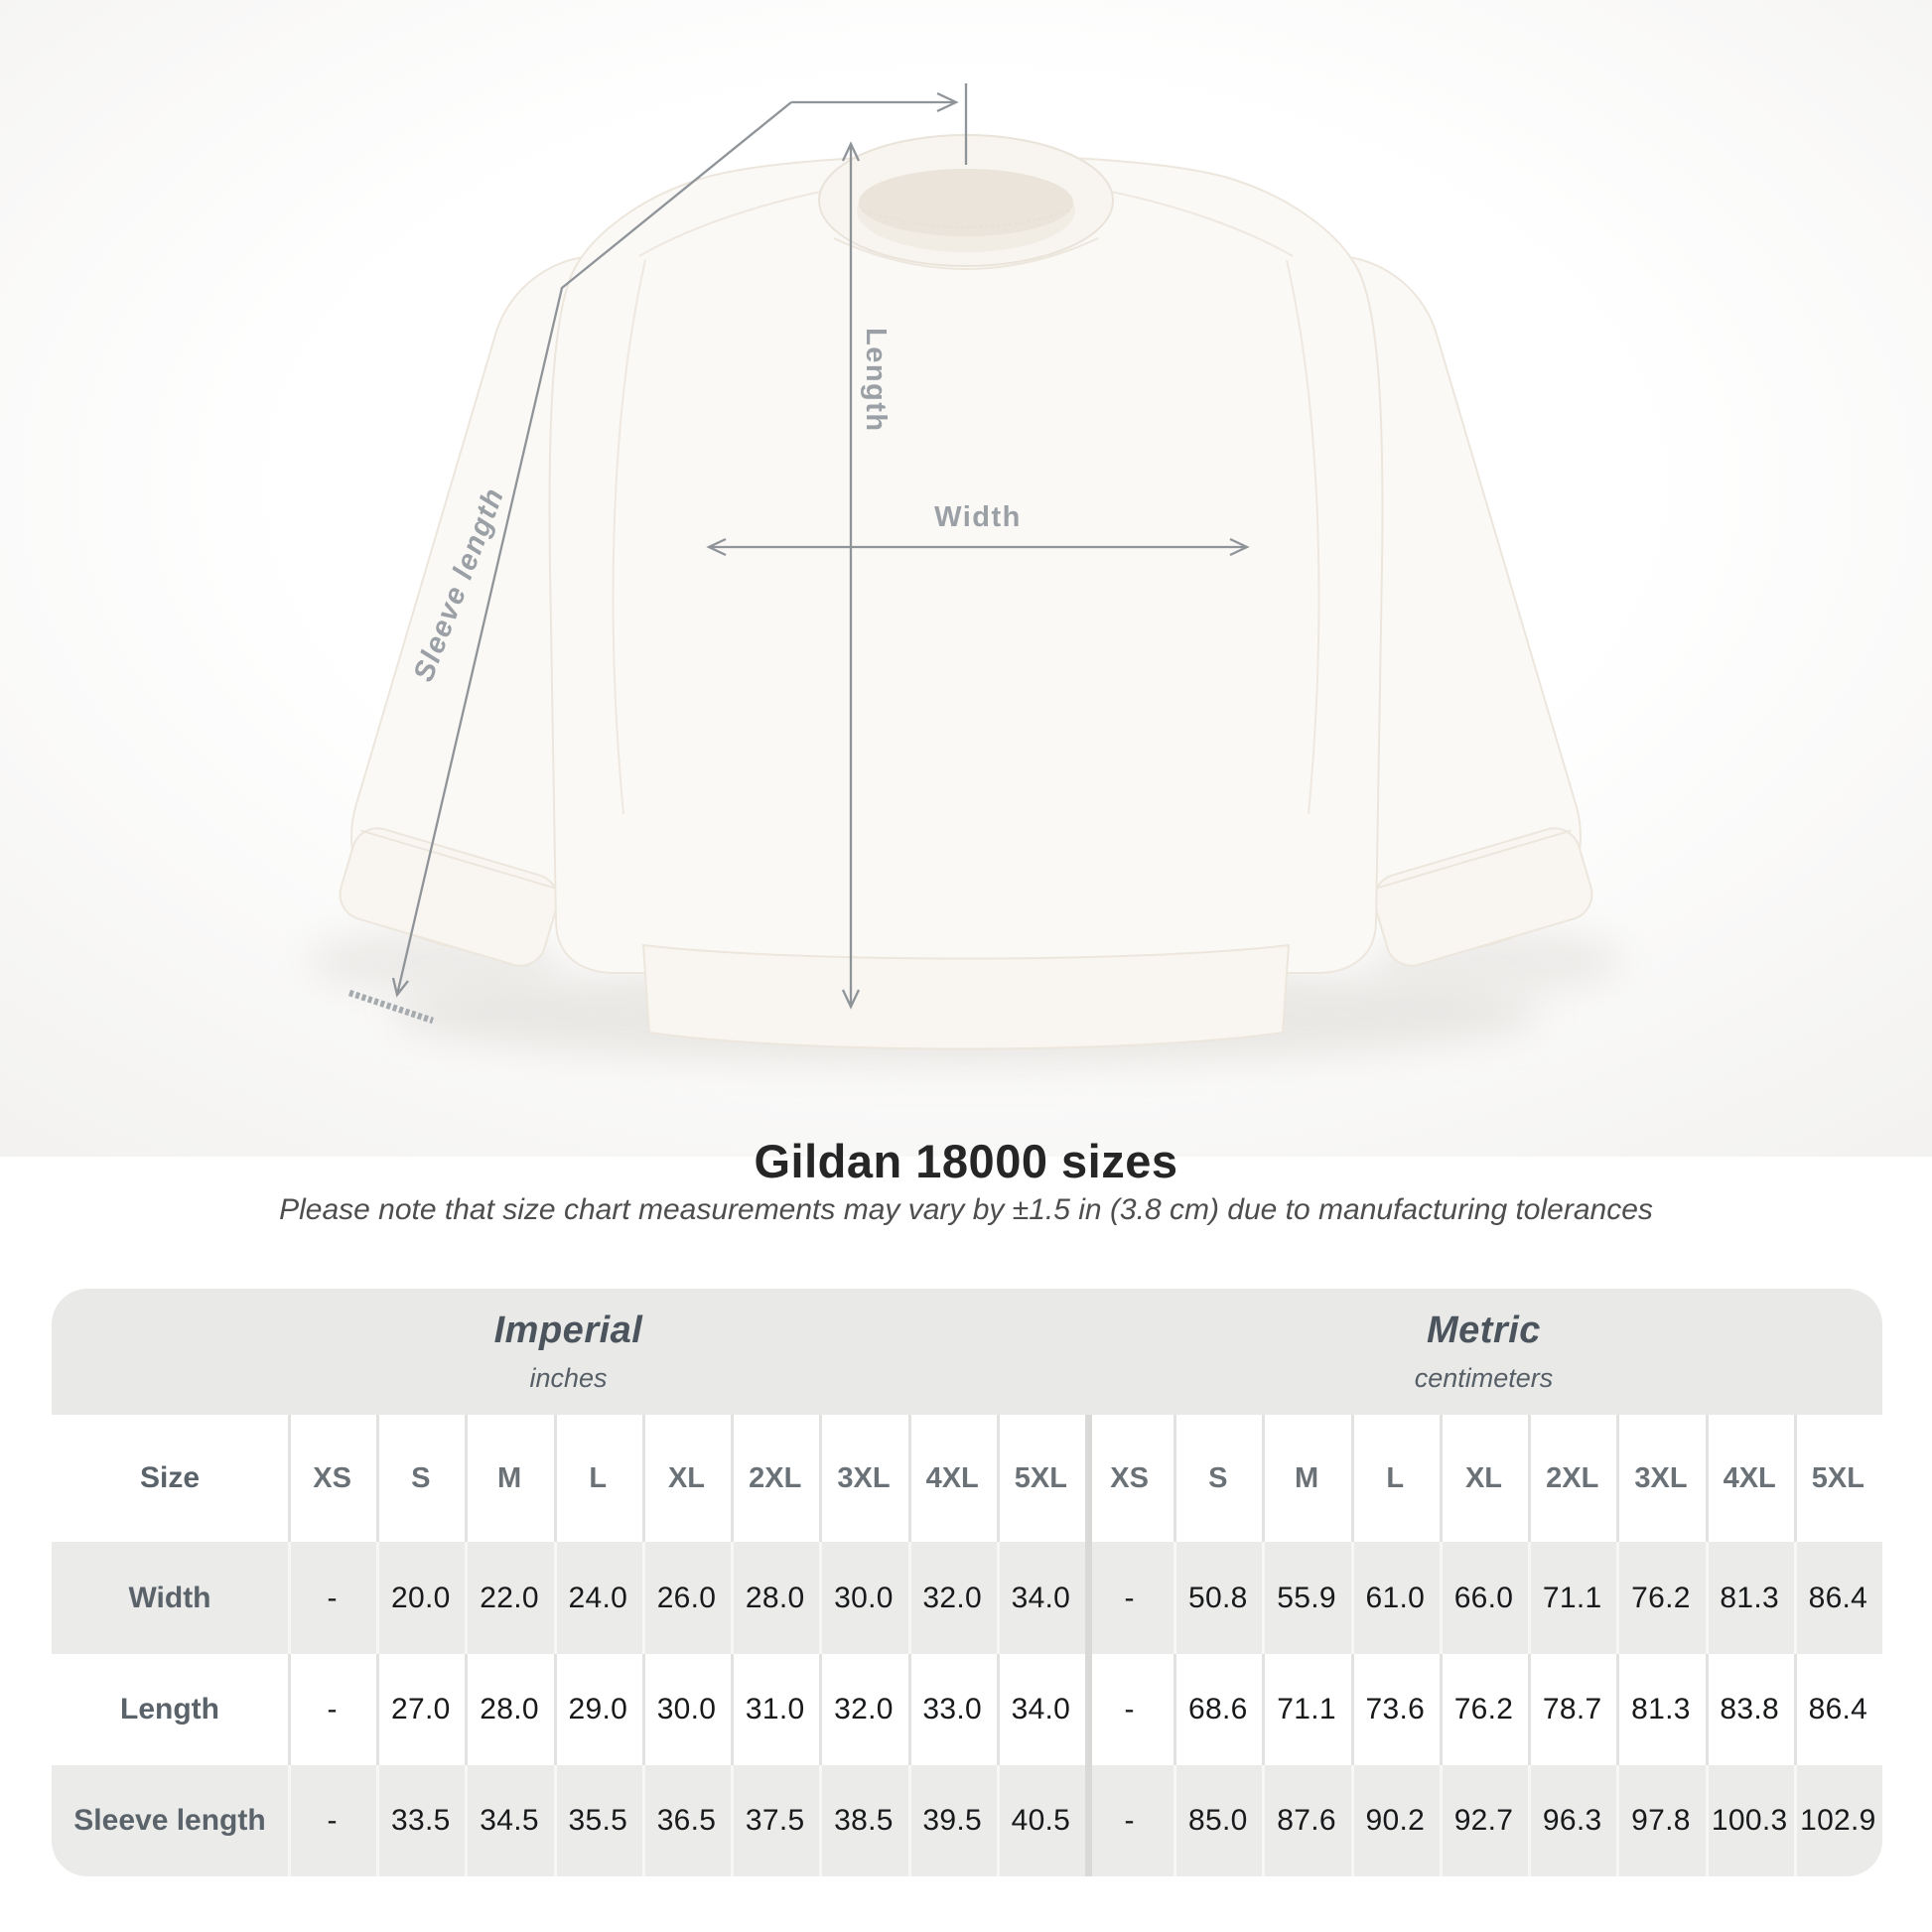  I want to click on measurement-cell-text: 27.0, so click(421, 1709).